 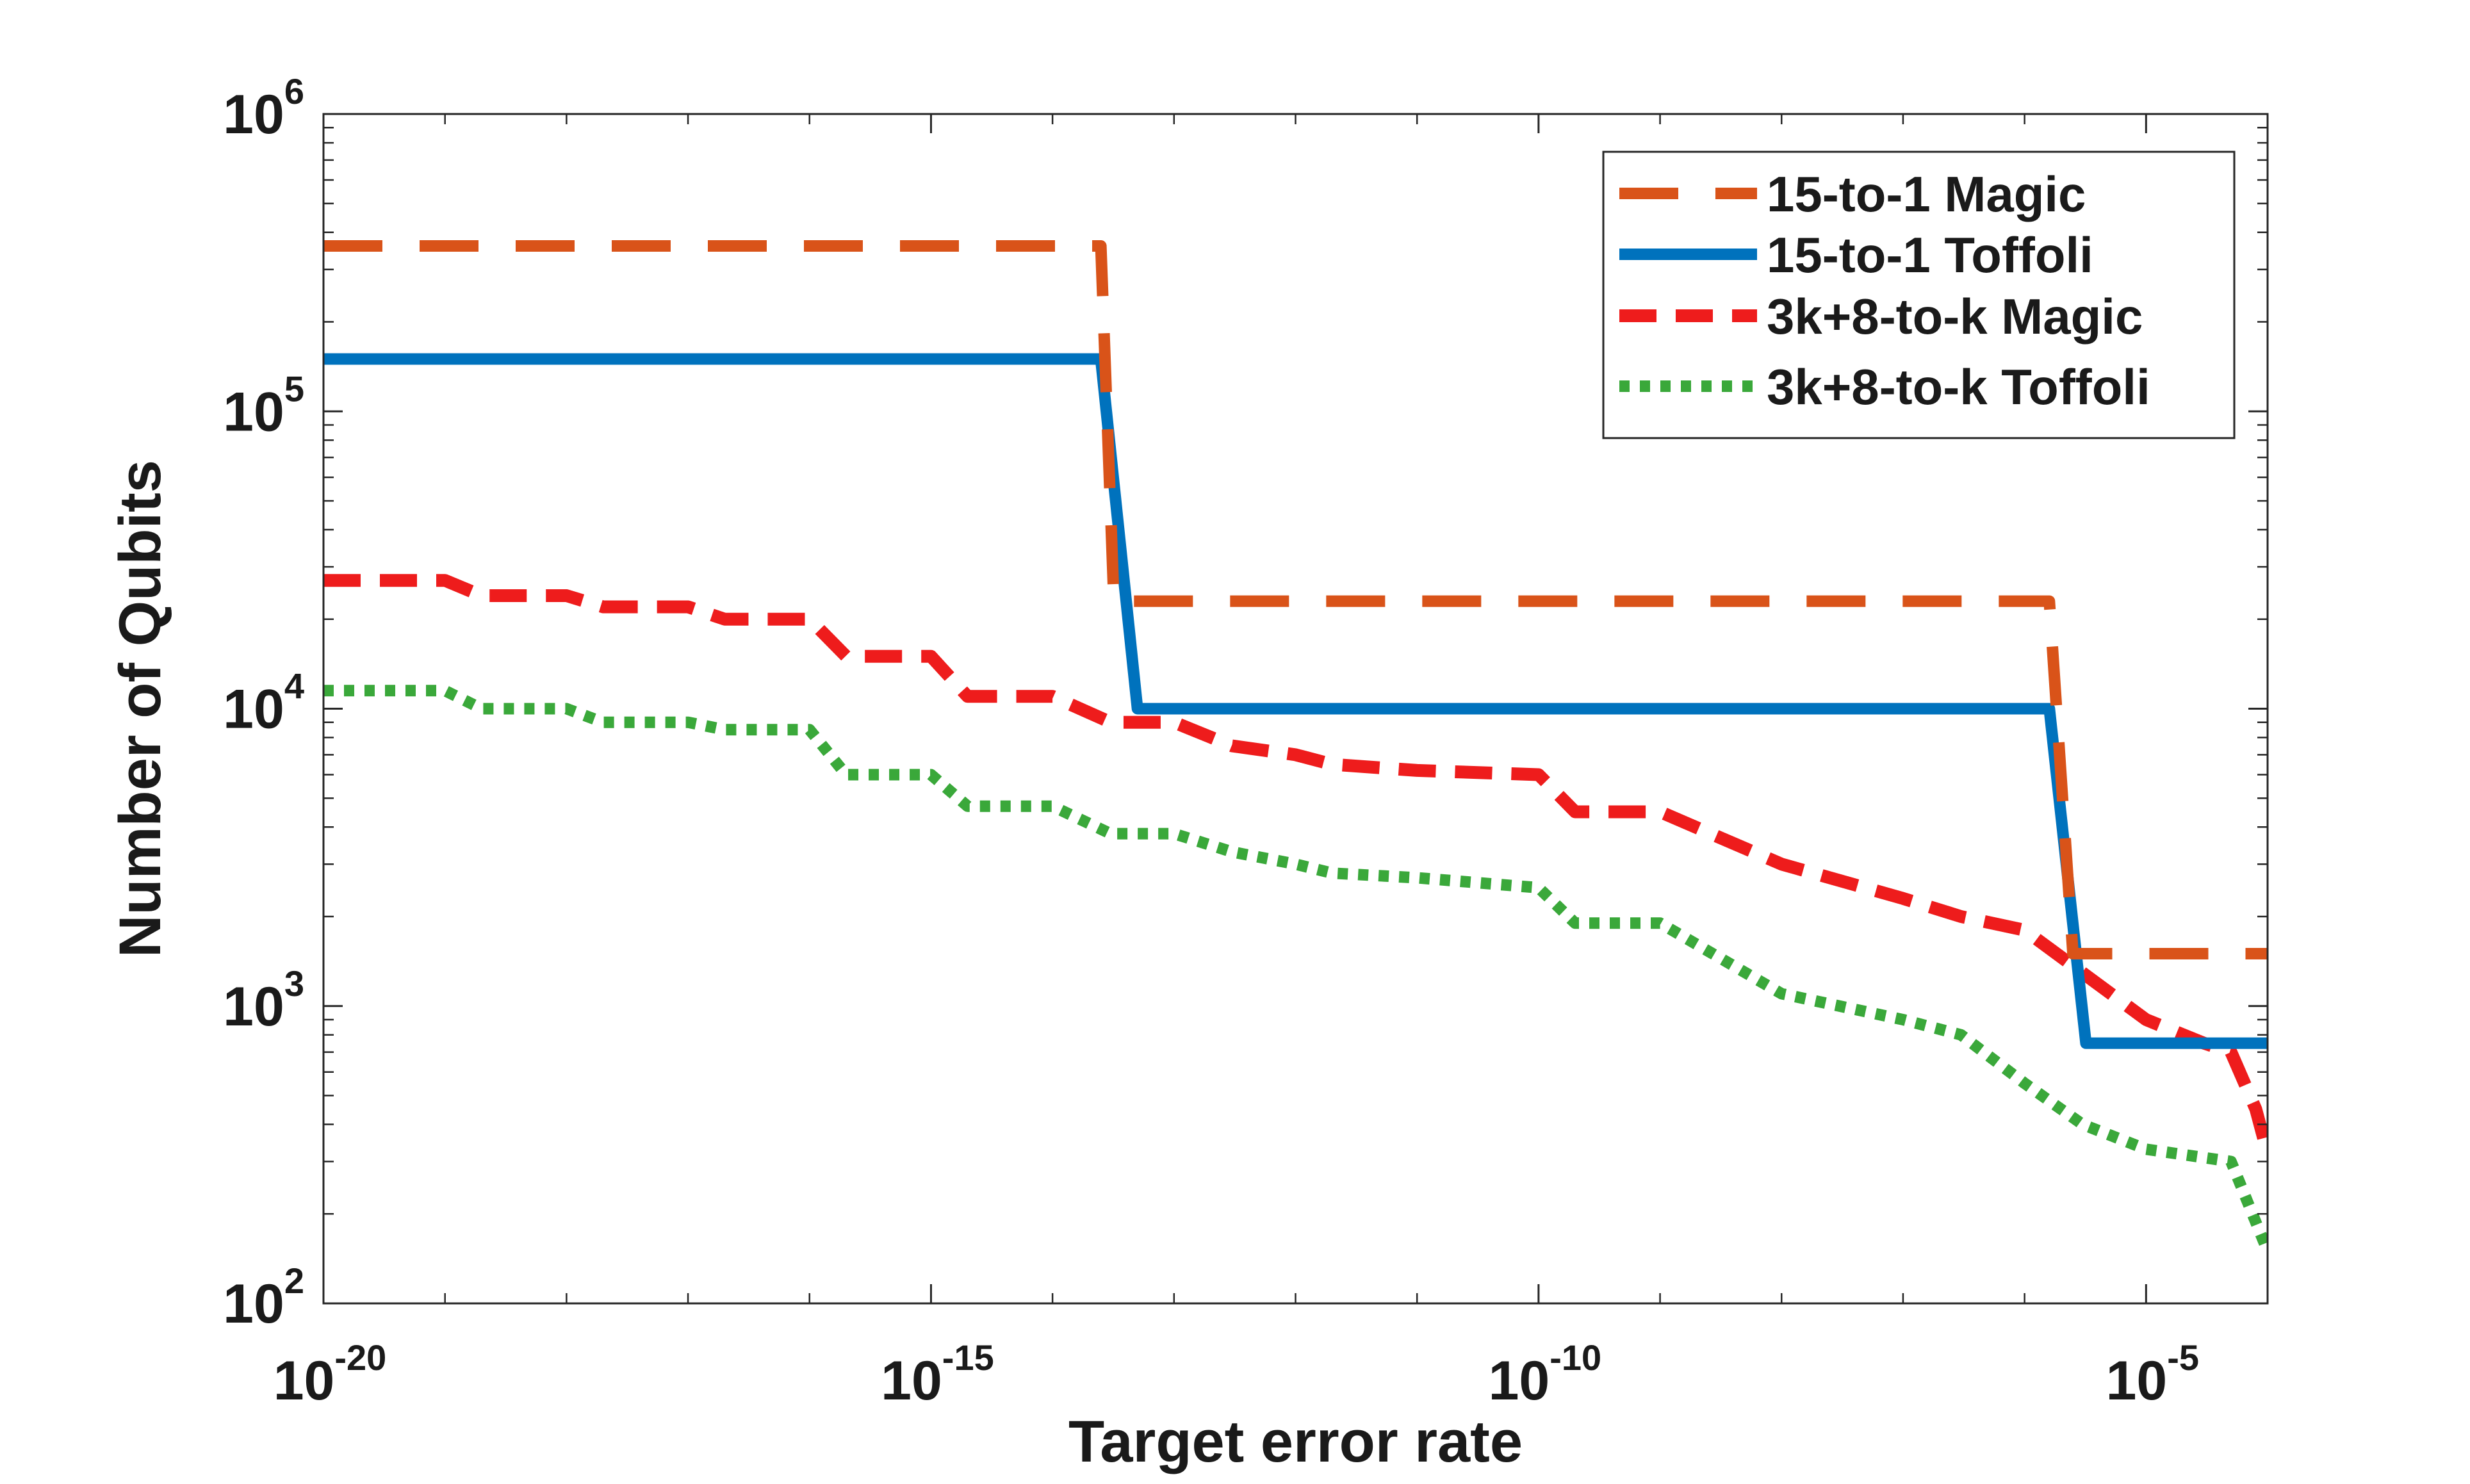 What do you see at coordinates (1545, 1374) in the screenshot?
I see `x-tick-label: 10-10` at bounding box center [1545, 1374].